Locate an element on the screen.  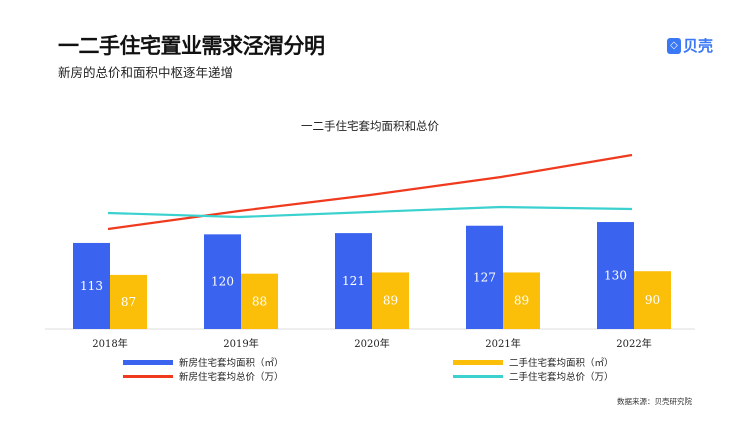
data-label: 90 is located at coordinates (652, 300).